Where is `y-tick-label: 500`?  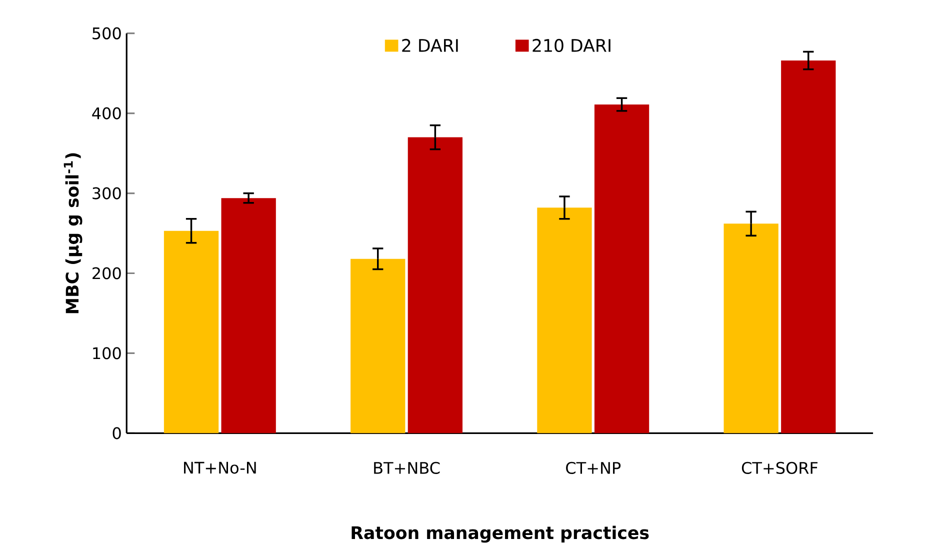
y-tick-label: 500 is located at coordinates (106, 33).